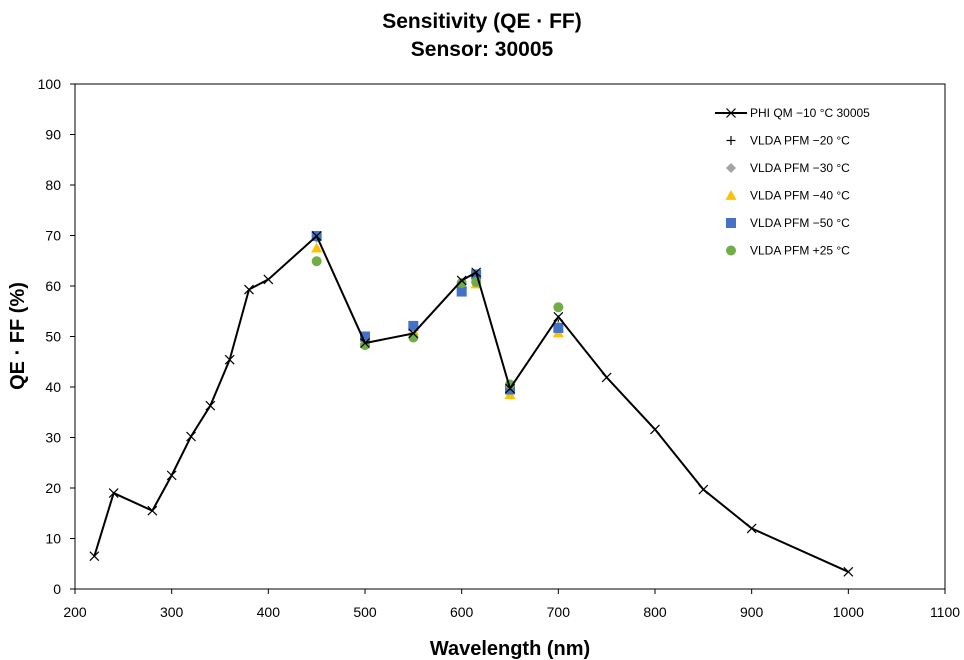 The height and width of the screenshot is (660, 964). I want to click on x-tick-label: 600, so click(462, 612).